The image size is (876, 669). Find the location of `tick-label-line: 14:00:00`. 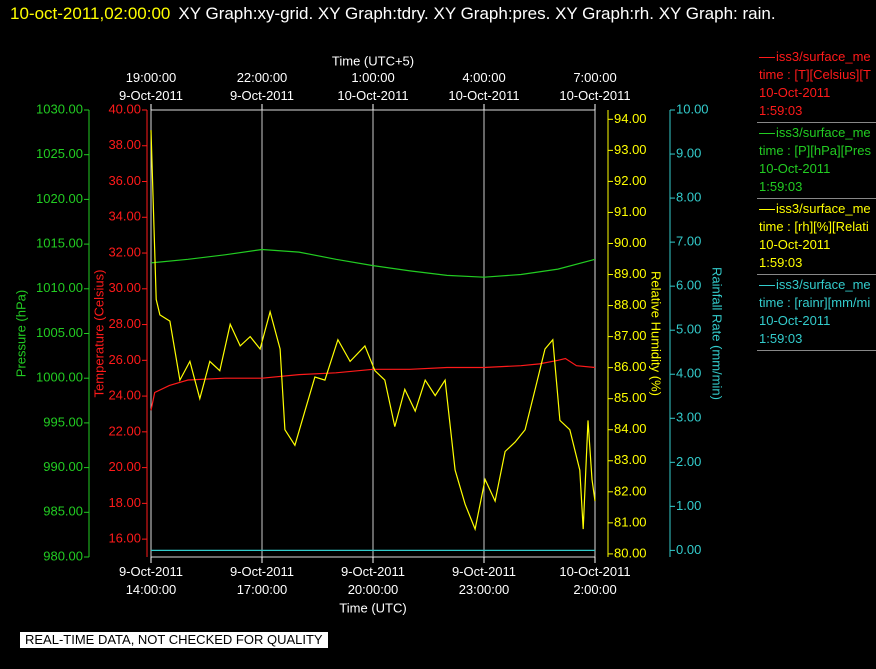

tick-label-line: 14:00:00 is located at coordinates (151, 589).